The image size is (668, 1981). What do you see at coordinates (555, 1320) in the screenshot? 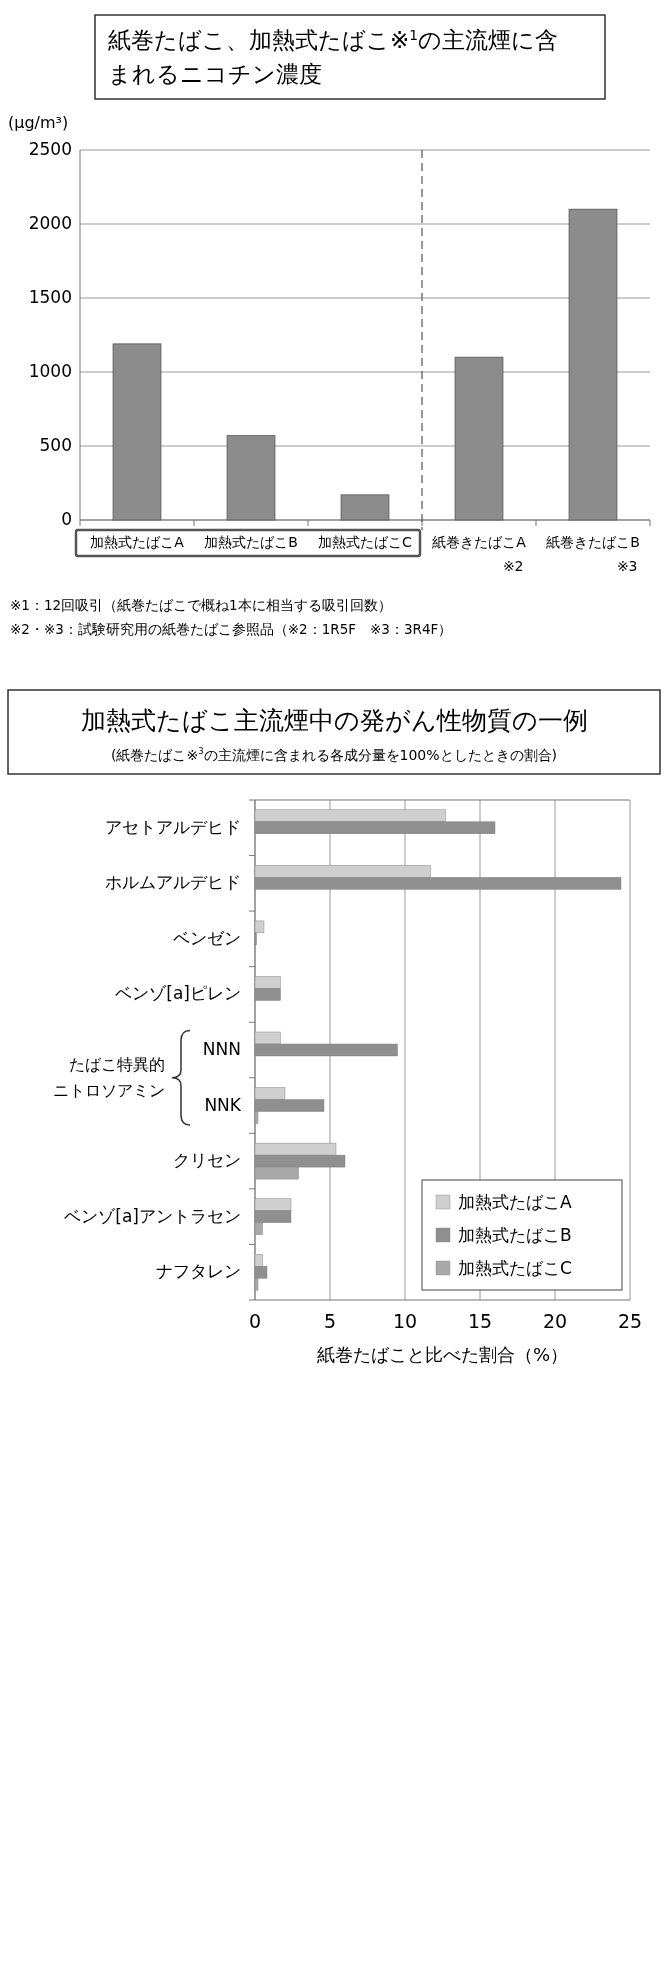
I see `x-tick-label: 20` at bounding box center [555, 1320].